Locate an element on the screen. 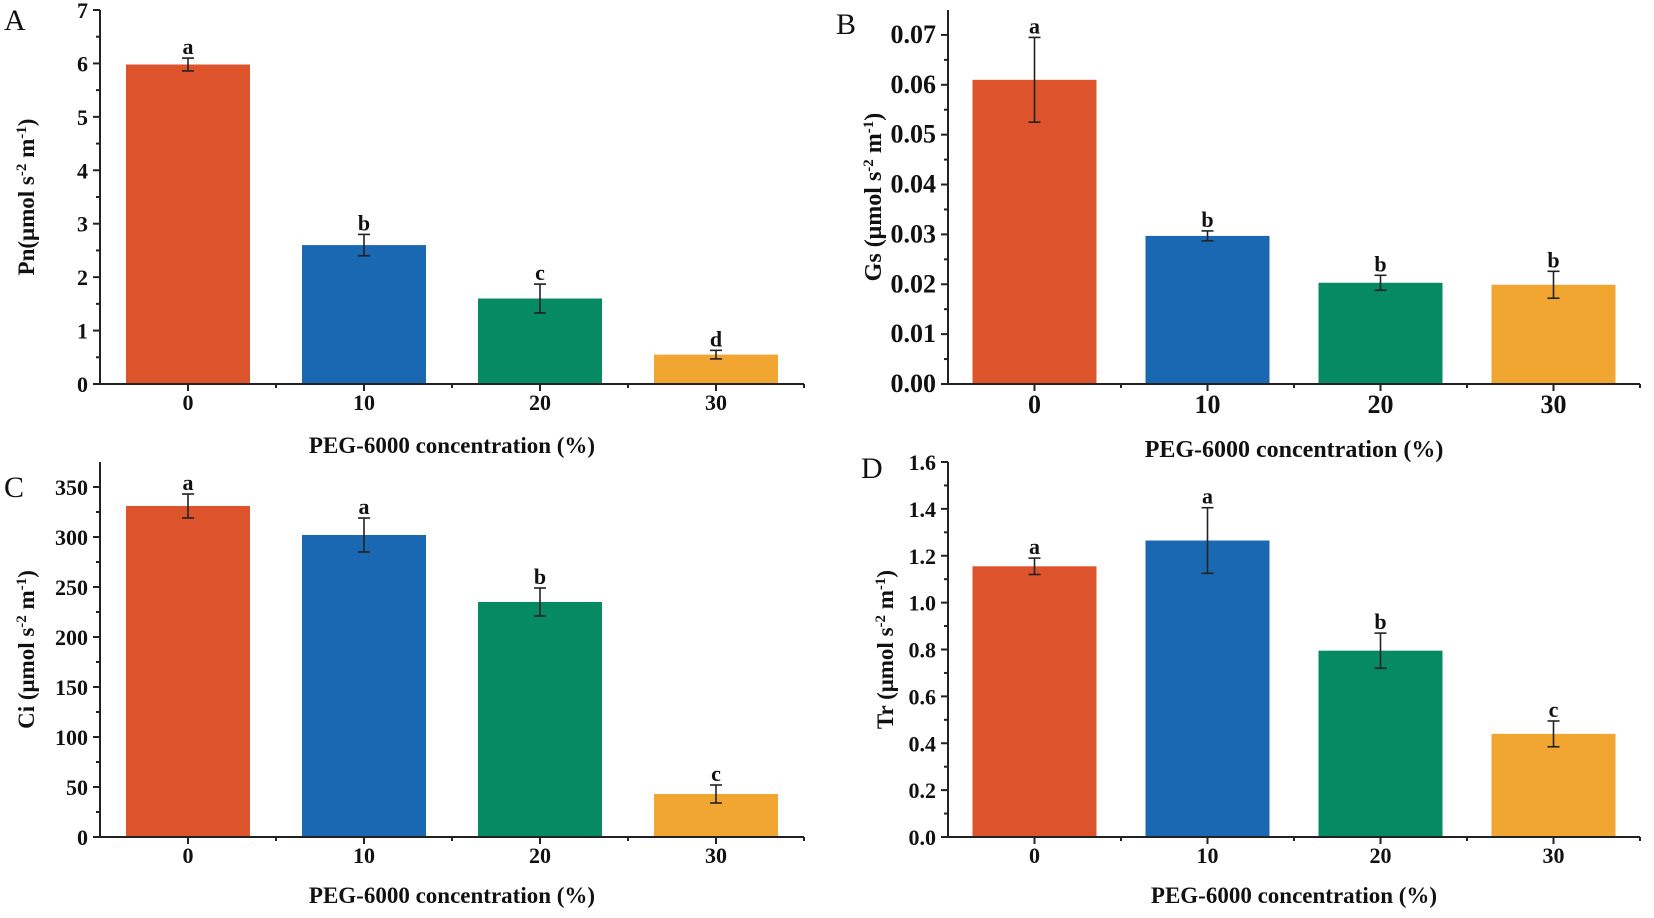 This screenshot has width=1654, height=918. y-axis-title: Gs (μmol s-2 m-1) is located at coordinates (874, 197).